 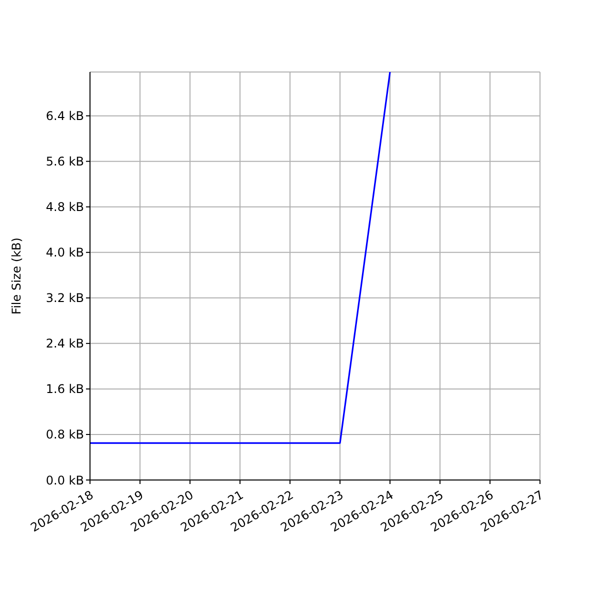 I want to click on y-axis-title: File Size (kB), so click(x=16, y=276).